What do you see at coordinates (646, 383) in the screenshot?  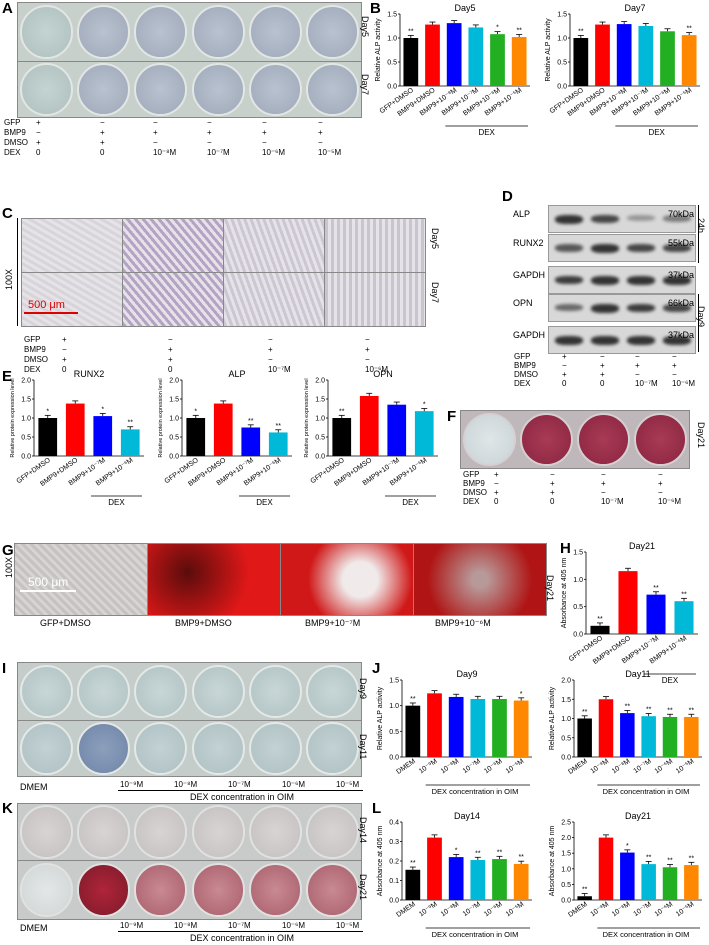 I see `treatment-value: 10⁻⁷M` at bounding box center [646, 383].